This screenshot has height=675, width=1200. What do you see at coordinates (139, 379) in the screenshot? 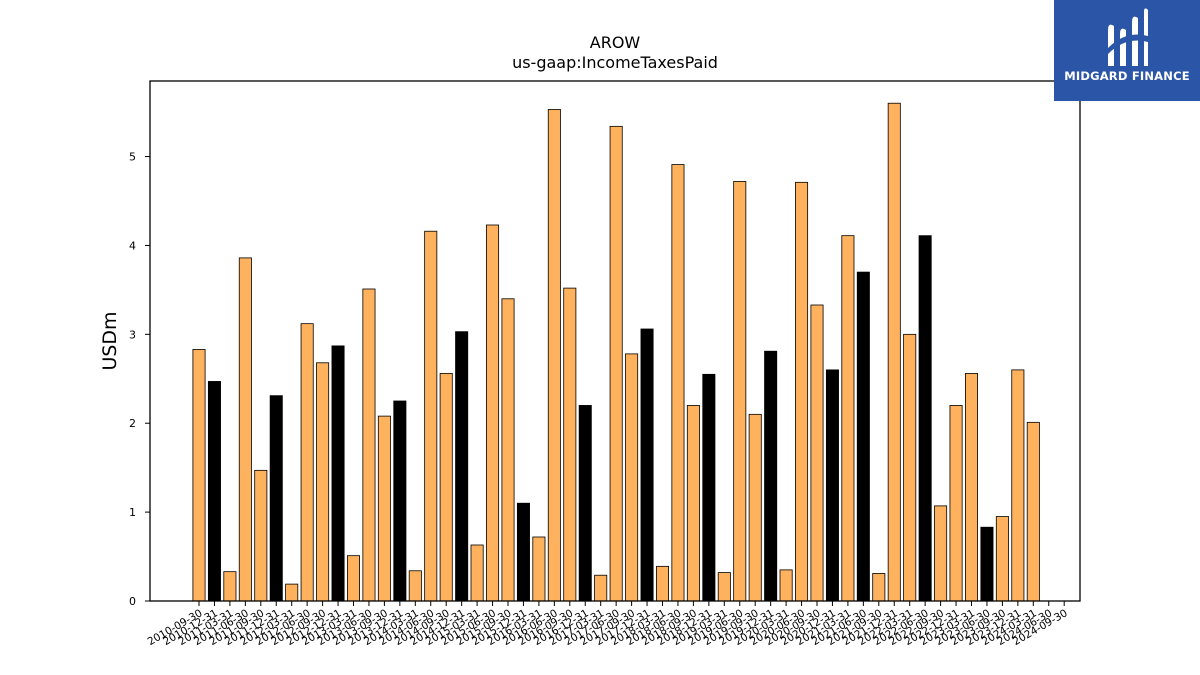
I see `y-axis: 0 1 2 3 4 5` at bounding box center [139, 379].